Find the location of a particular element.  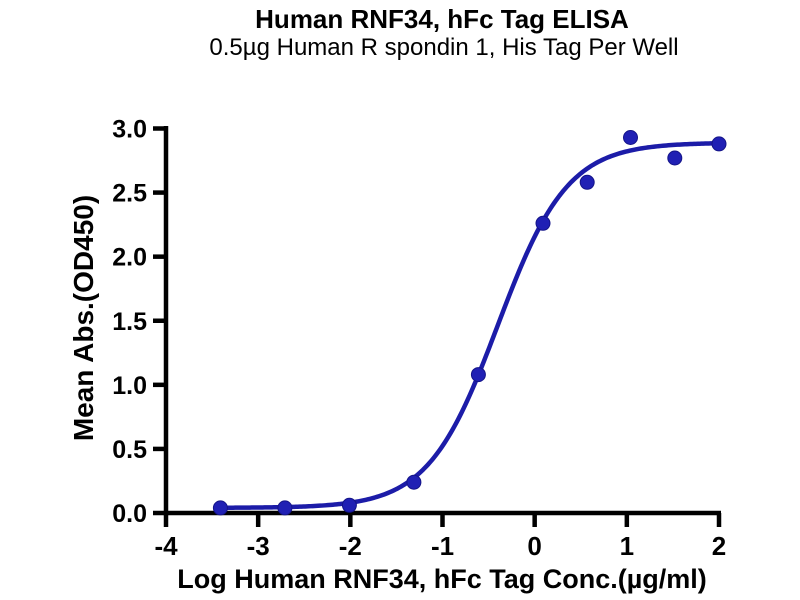

x-tick-label: -4 is located at coordinates (166, 546).